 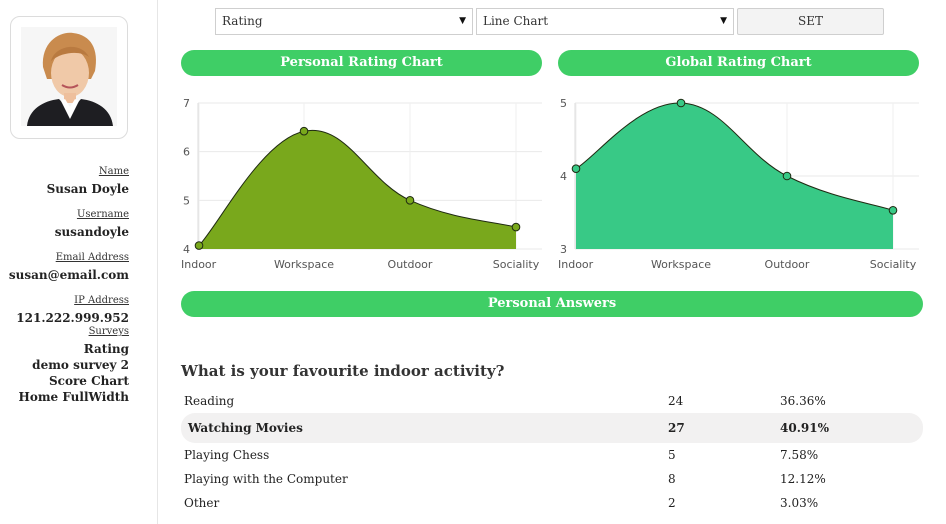 I want to click on answer-label: Watching Movies, so click(x=245, y=428).